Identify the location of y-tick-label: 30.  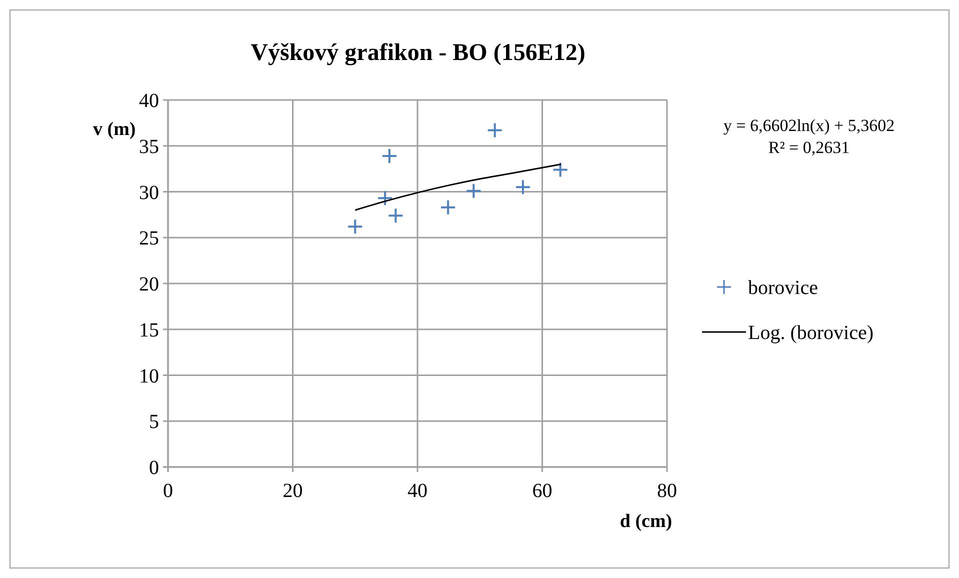
(149, 193).